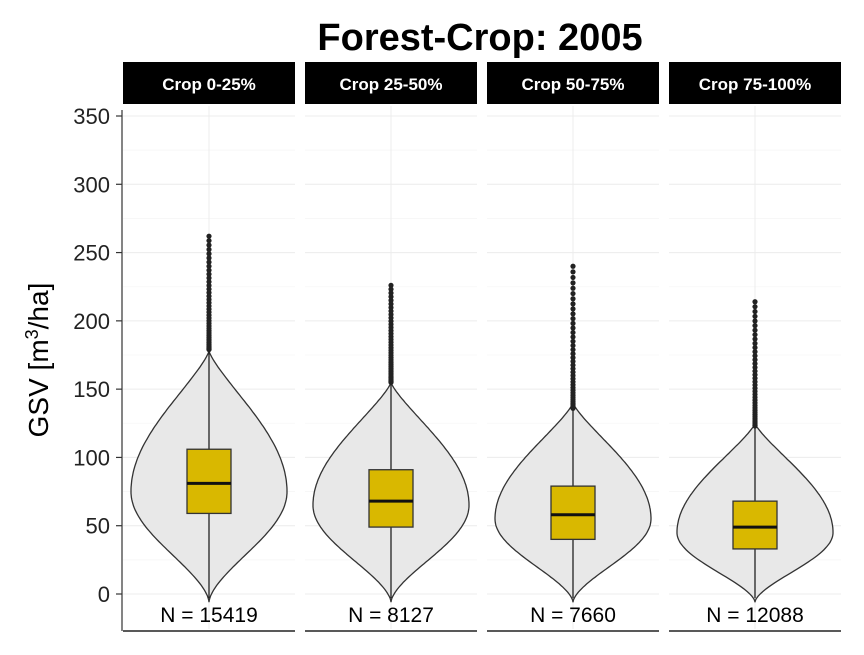 This screenshot has width=864, height=655. I want to click on sample-size-label: N = 8127, so click(391, 615).